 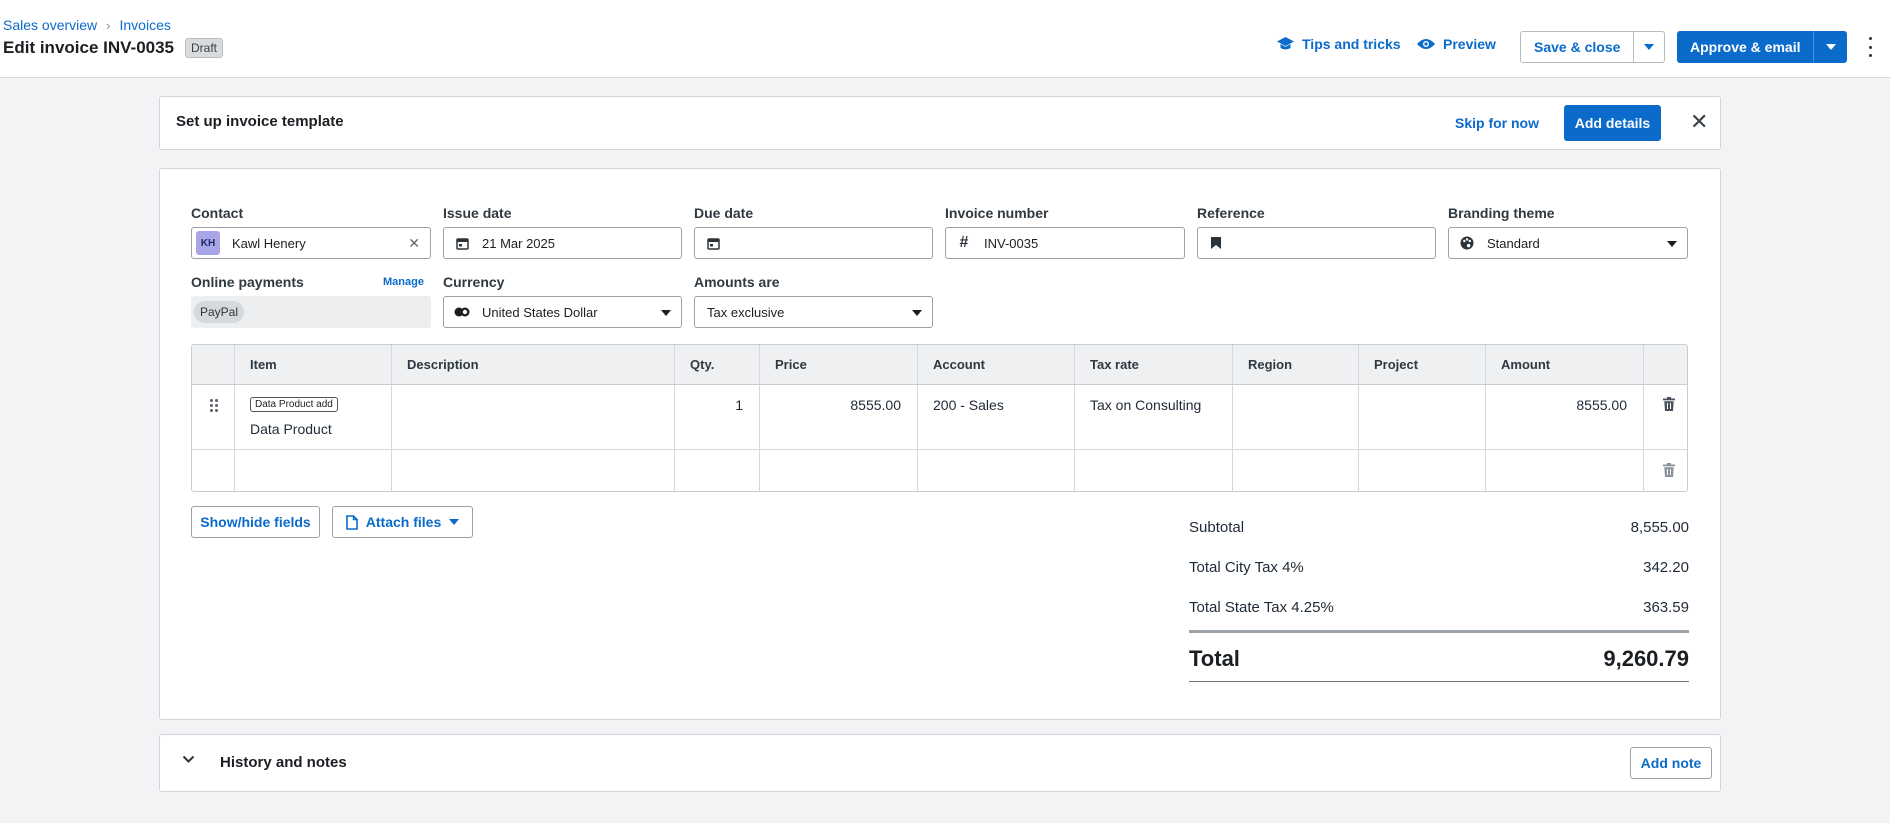 I want to click on breadcrumb-sales-overview: Sales overview, so click(x=50, y=25).